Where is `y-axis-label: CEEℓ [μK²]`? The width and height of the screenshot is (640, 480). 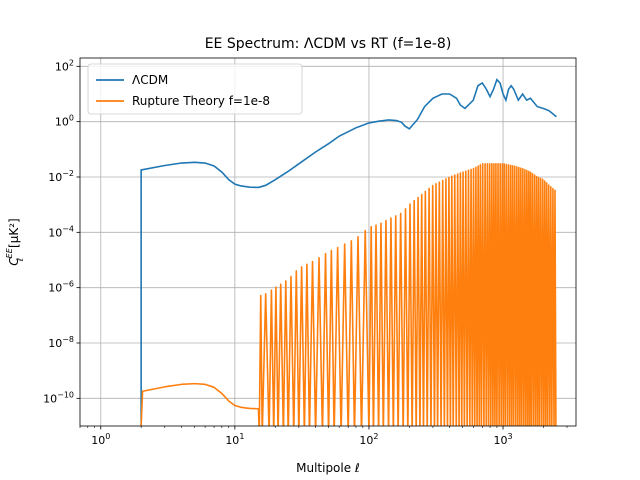 y-axis-label: CEEℓ [μK²] is located at coordinates (15, 242).